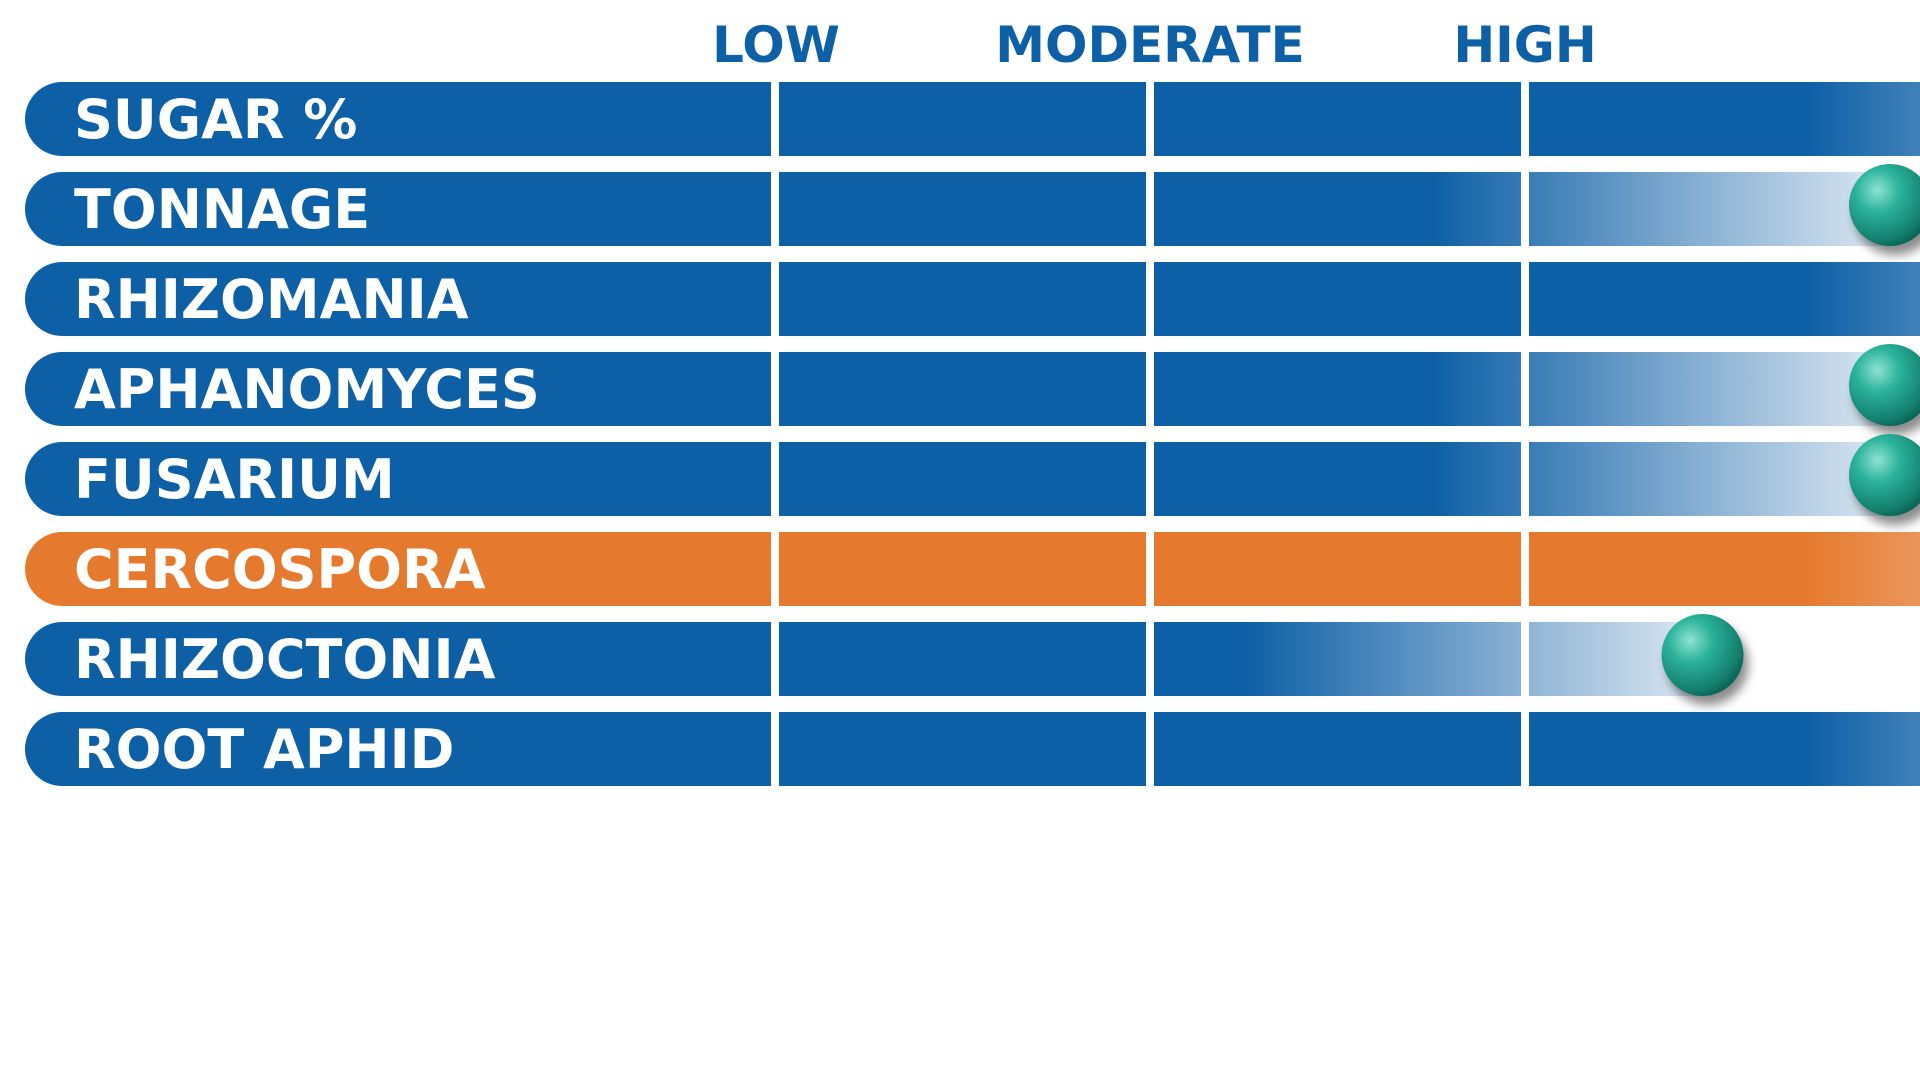  I want to click on scale-label-high: HIGH, so click(1524, 45).